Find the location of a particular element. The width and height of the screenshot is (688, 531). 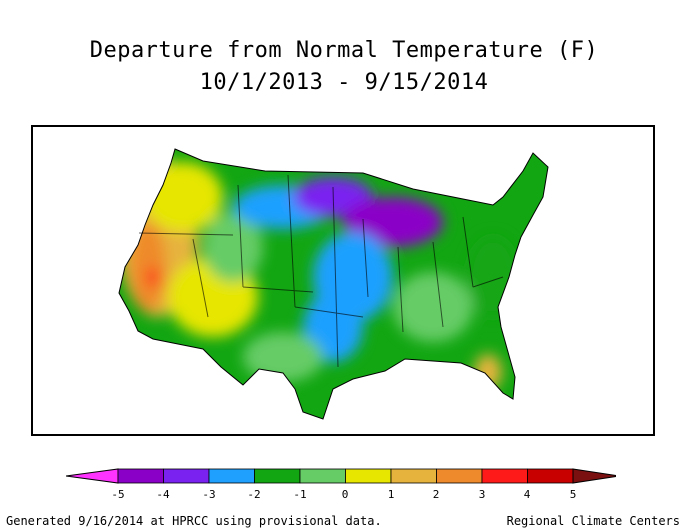

source-credit: Regional Climate Centers is located at coordinates (593, 521).